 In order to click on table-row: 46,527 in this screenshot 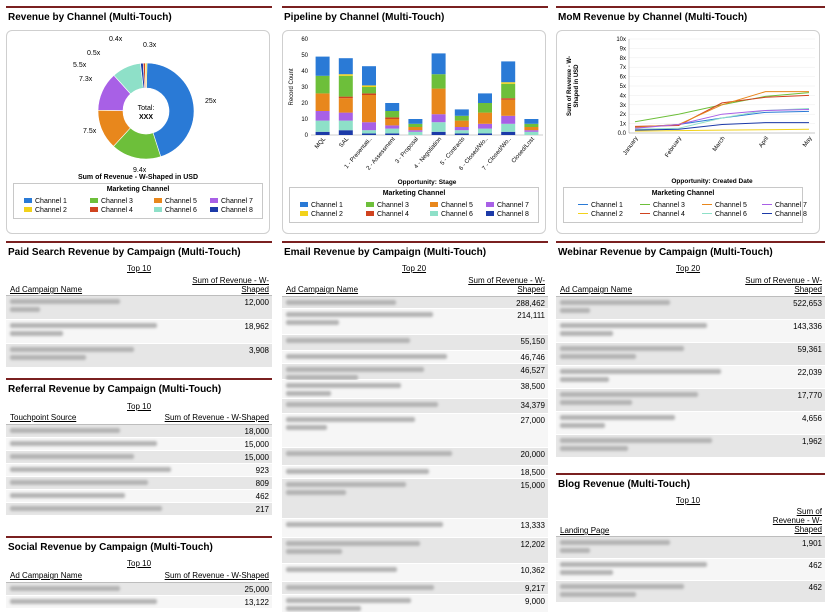, I will do `click(415, 372)`.